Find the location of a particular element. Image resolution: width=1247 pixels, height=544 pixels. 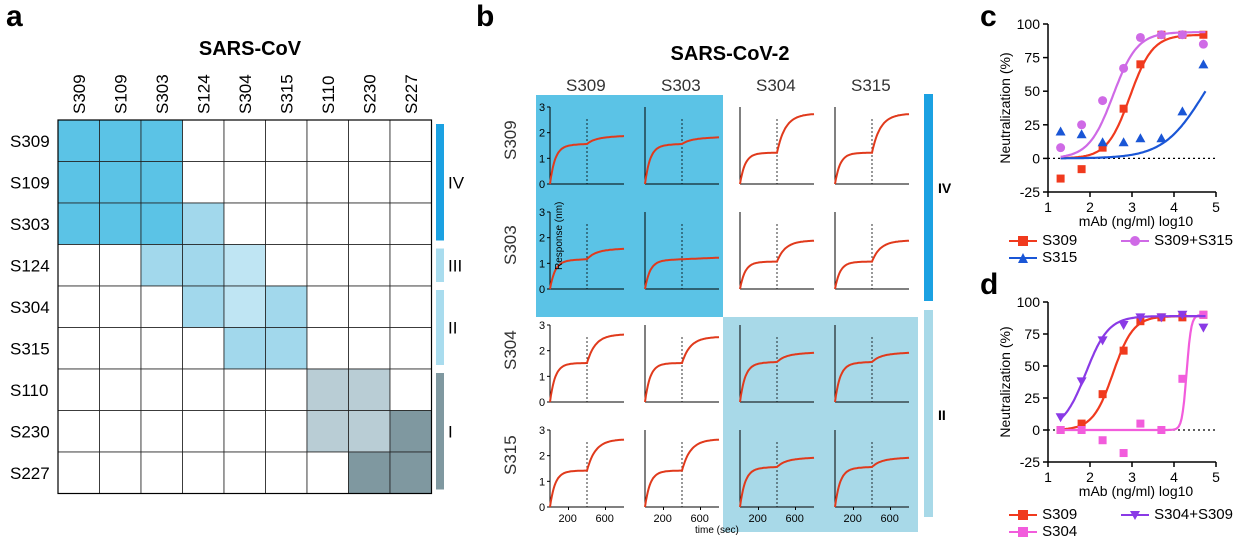

b-S315-S309-ytick-label-1: 1 is located at coordinates (542, 482).